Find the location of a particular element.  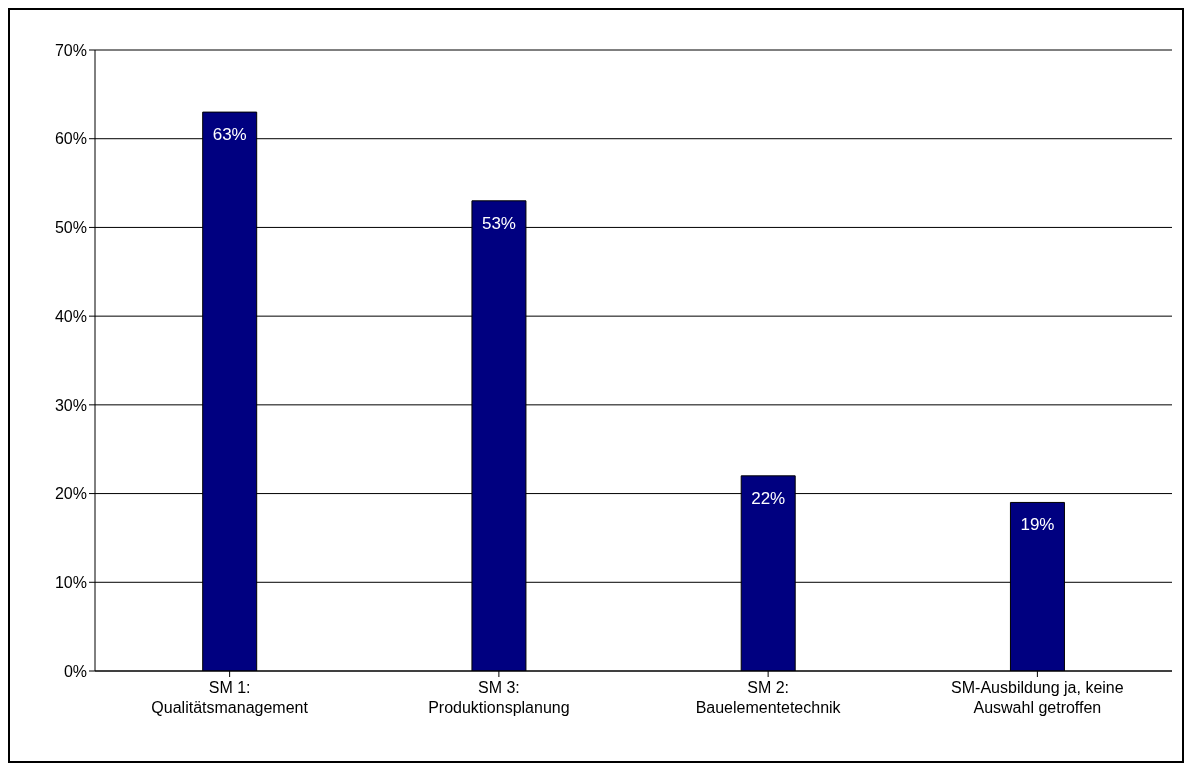

data-label: 63% is located at coordinates (229, 135).